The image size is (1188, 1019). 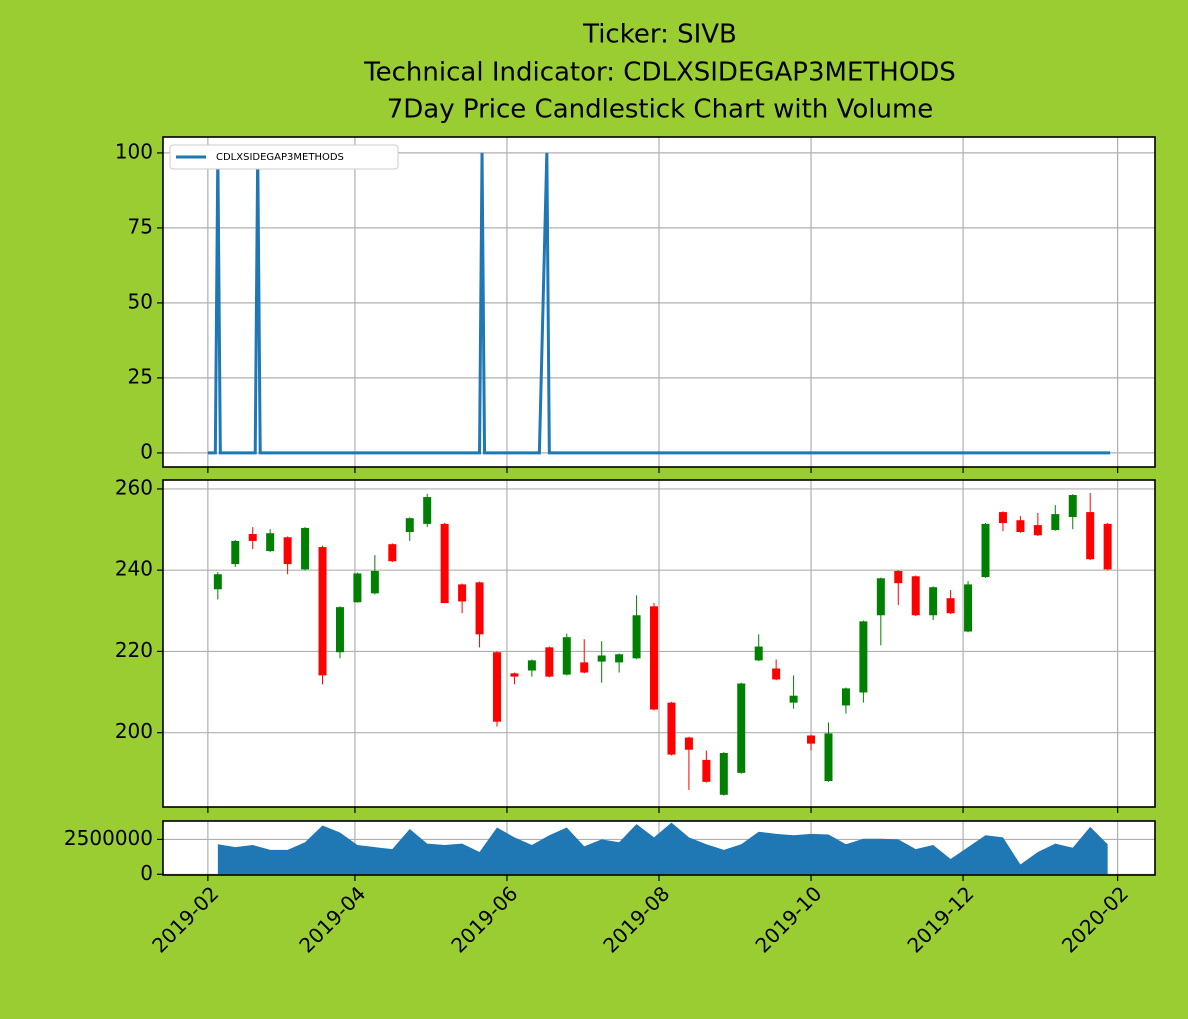 What do you see at coordinates (134, 151) in the screenshot?
I see `y-tick-label: 100` at bounding box center [134, 151].